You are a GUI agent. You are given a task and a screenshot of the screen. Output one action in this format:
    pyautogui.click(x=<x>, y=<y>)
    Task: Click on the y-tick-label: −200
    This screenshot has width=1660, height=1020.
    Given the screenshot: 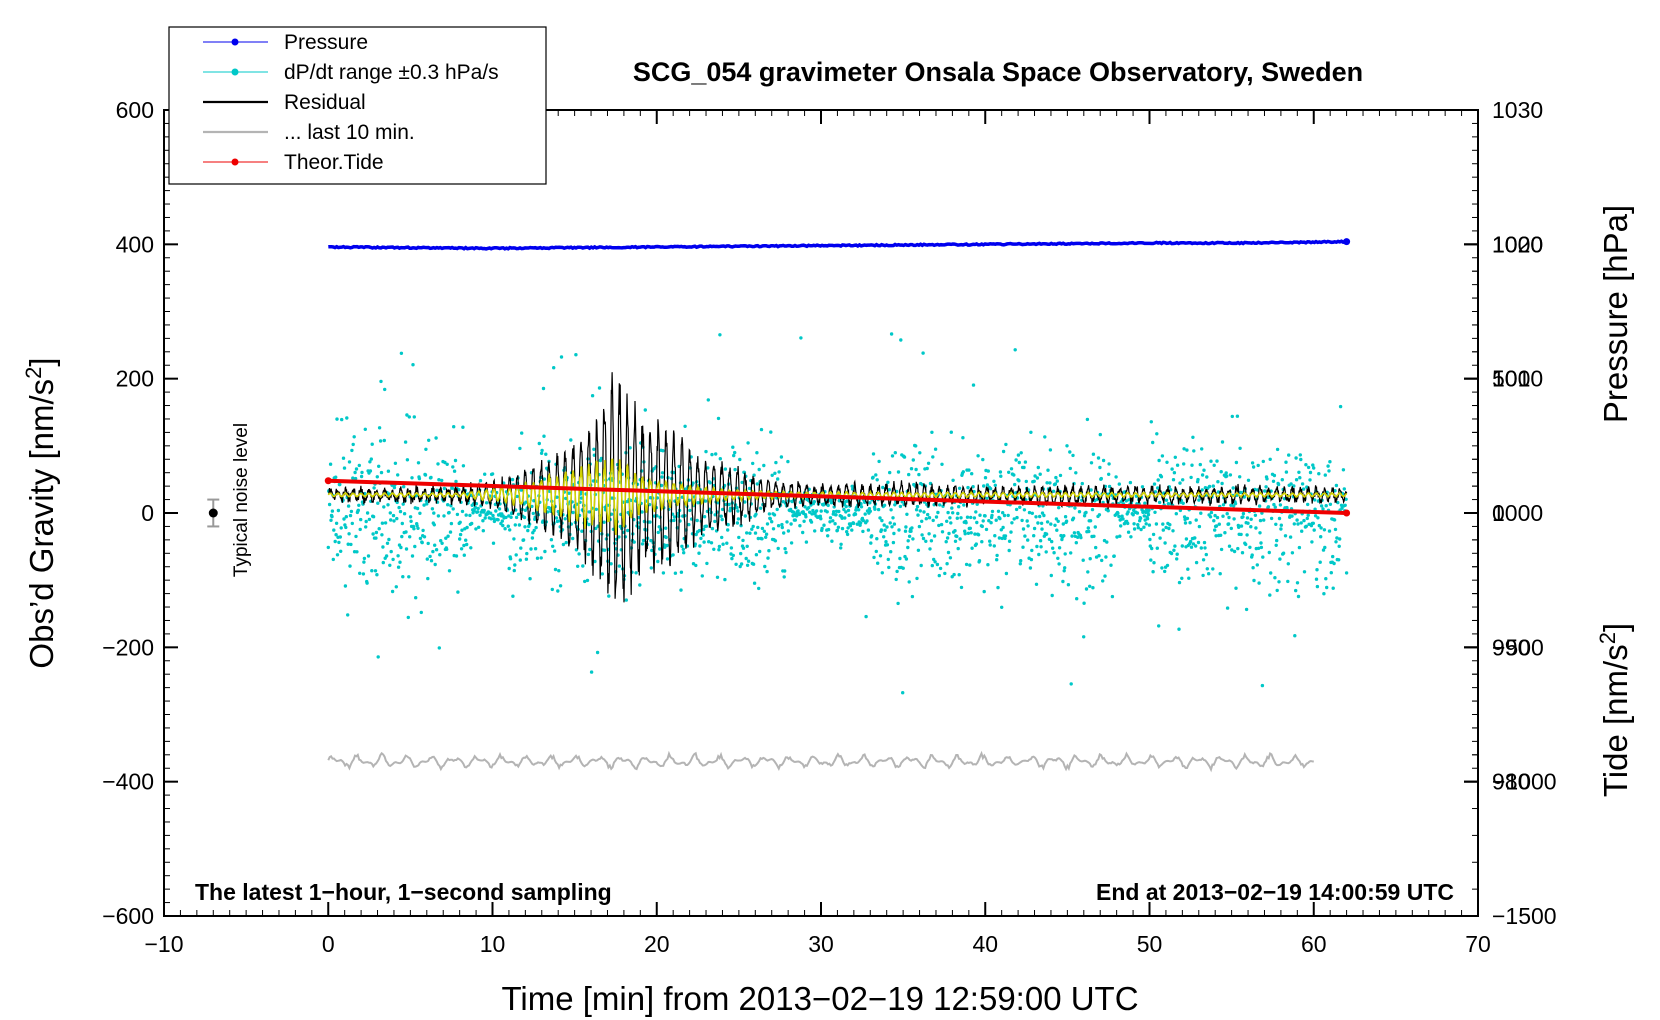 What is the action you would take?
    pyautogui.click(x=128, y=647)
    